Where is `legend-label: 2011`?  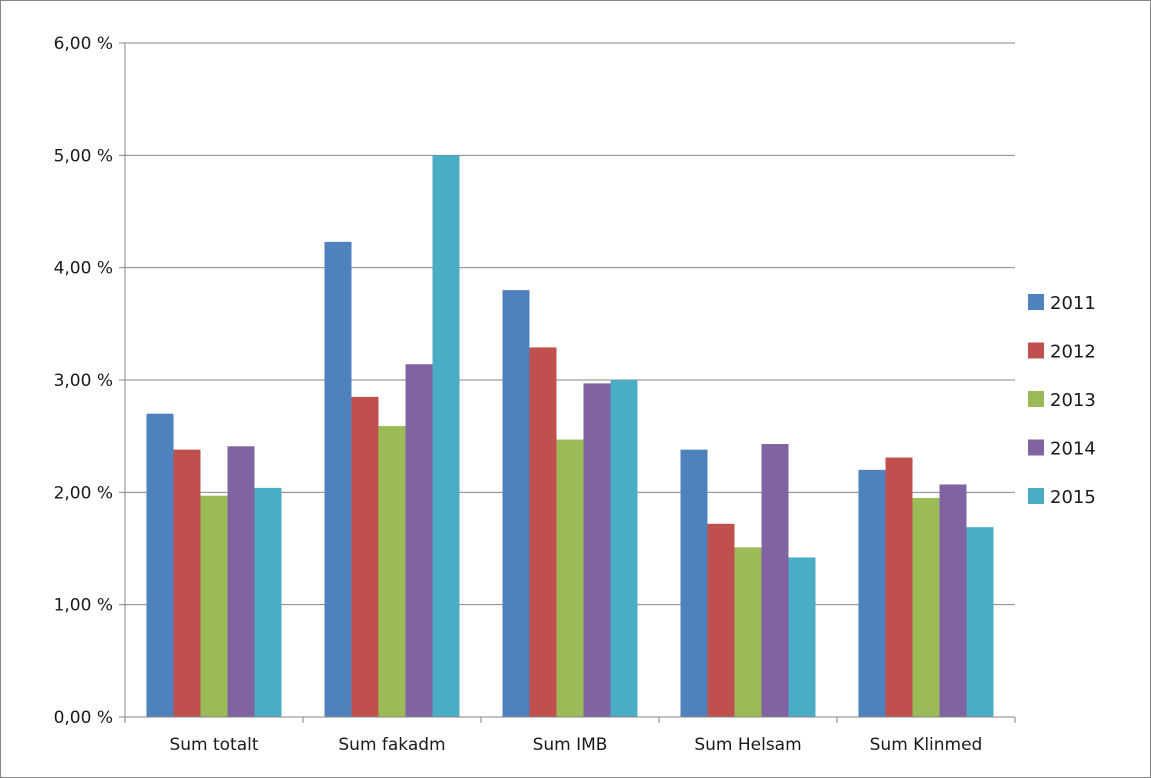
legend-label: 2011 is located at coordinates (1073, 303).